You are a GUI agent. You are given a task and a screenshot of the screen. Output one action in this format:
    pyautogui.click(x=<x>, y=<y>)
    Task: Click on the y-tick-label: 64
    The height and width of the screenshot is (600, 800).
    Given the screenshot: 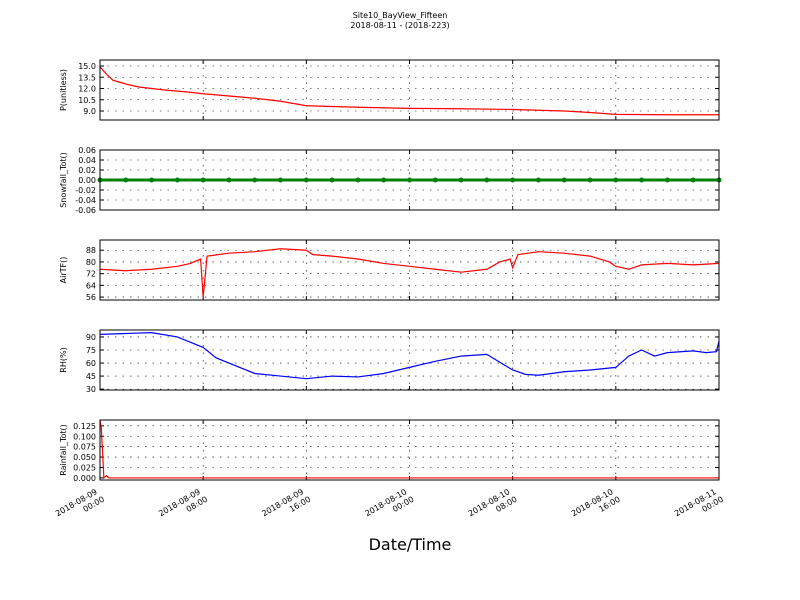 What is the action you would take?
    pyautogui.click(x=91, y=285)
    